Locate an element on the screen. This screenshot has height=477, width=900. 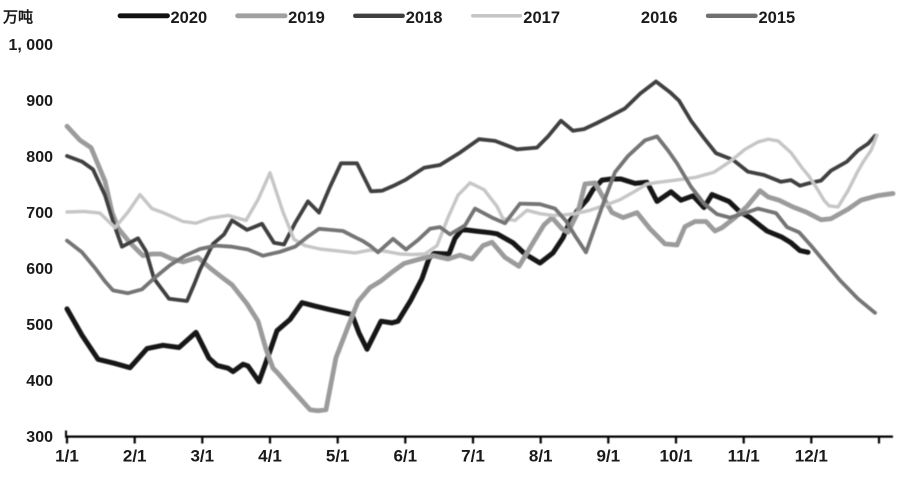
svg-text: 5/1 is located at coordinates (338, 456).